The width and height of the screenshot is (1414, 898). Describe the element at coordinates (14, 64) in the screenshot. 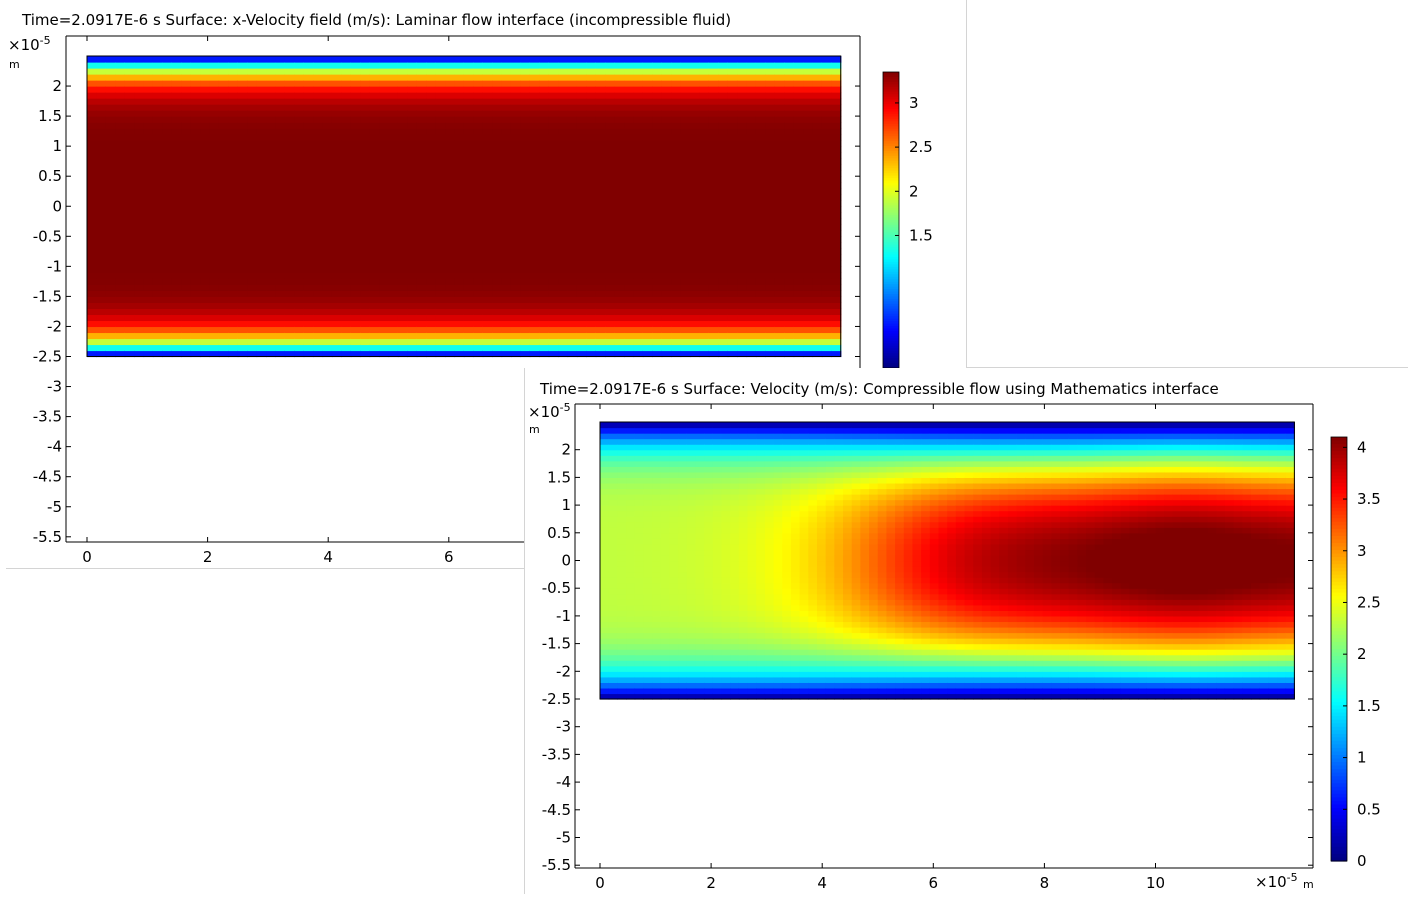

I see `y-unit-a: m` at that location.